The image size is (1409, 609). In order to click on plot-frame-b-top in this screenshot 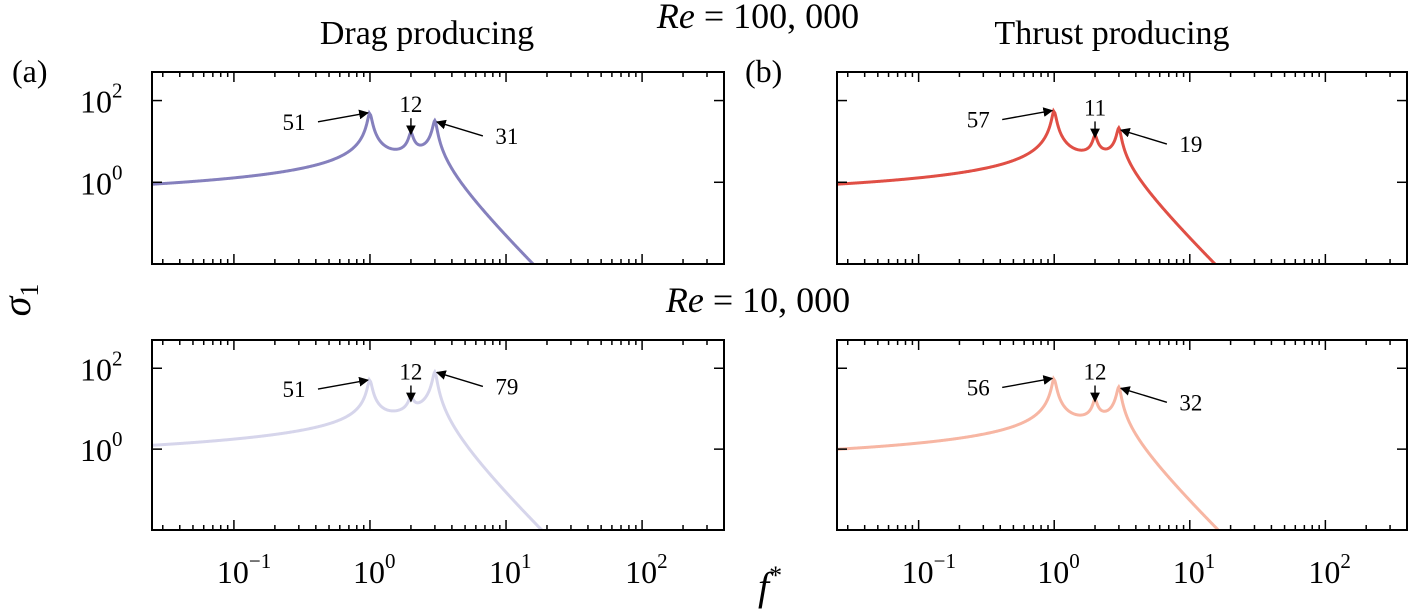, I will do `click(1122, 168)`.